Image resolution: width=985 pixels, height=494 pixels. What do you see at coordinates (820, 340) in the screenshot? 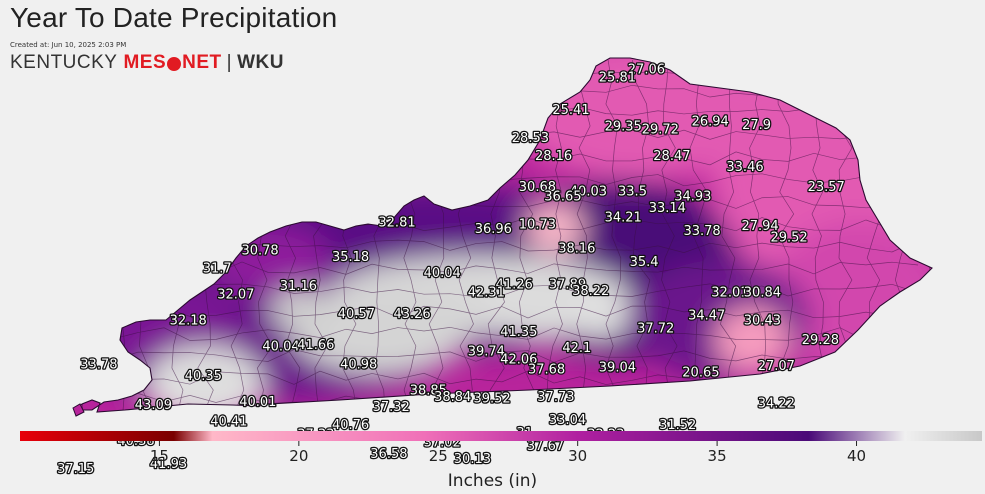
I see `station-value-label: 29.28` at bounding box center [820, 340].